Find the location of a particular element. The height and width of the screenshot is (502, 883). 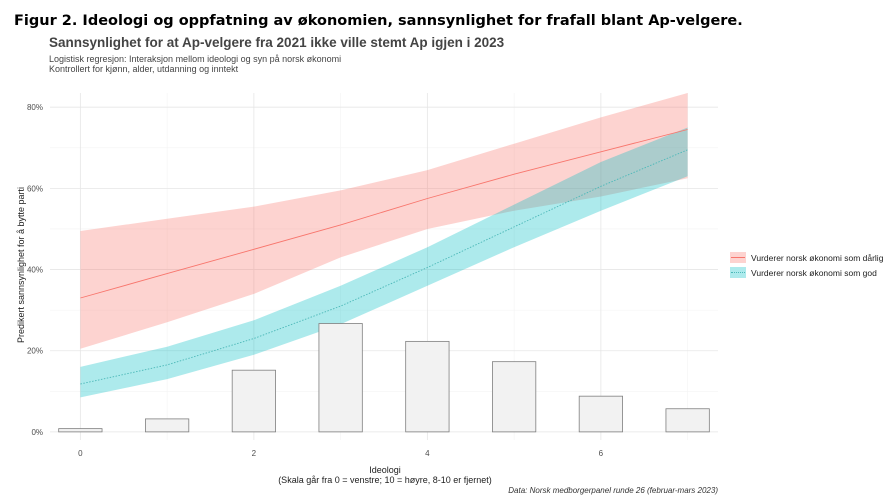

legend-key-bad-economy is located at coordinates (738, 257).